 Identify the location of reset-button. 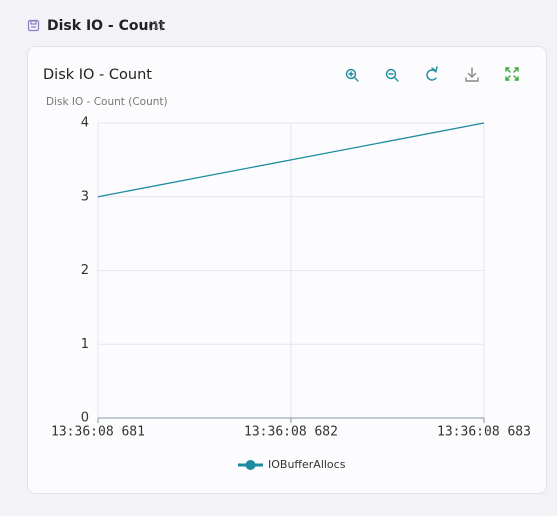
(432, 73).